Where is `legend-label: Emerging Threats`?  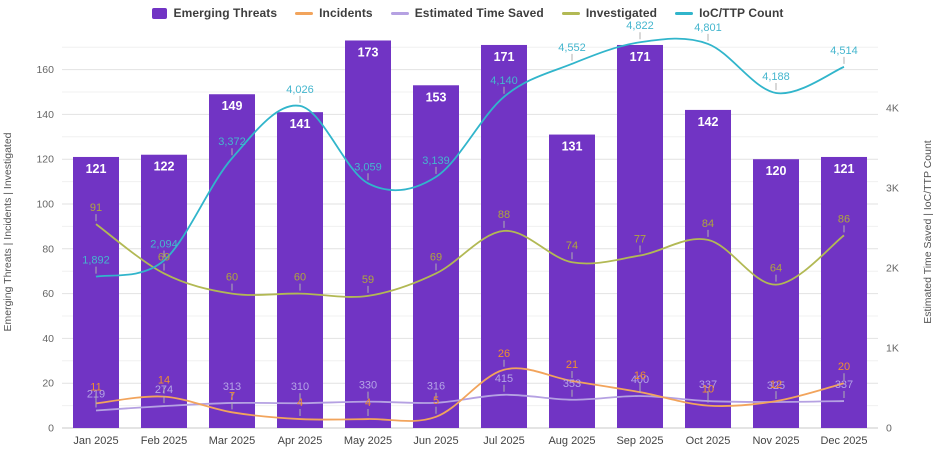
legend-label: Emerging Threats is located at coordinates (225, 13).